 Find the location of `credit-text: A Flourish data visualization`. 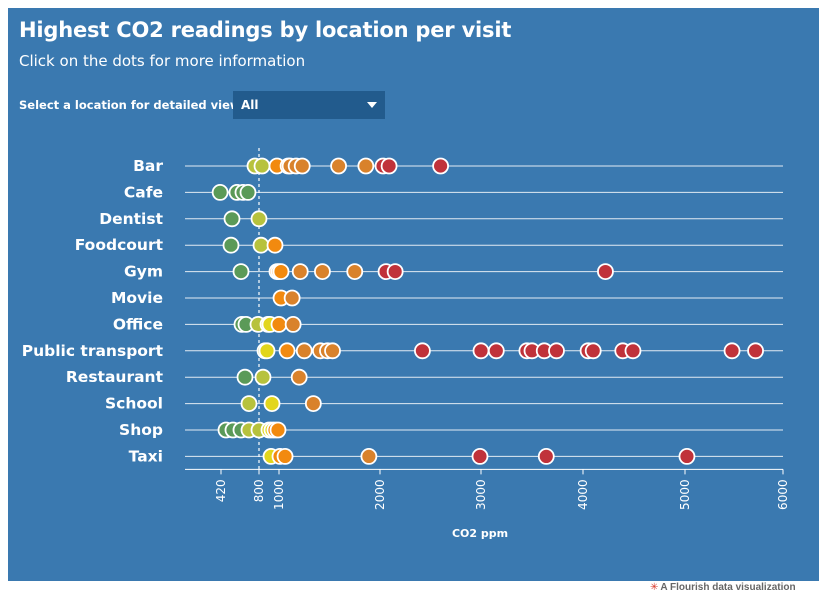

credit-text: A Flourish data visualization is located at coordinates (728, 587).